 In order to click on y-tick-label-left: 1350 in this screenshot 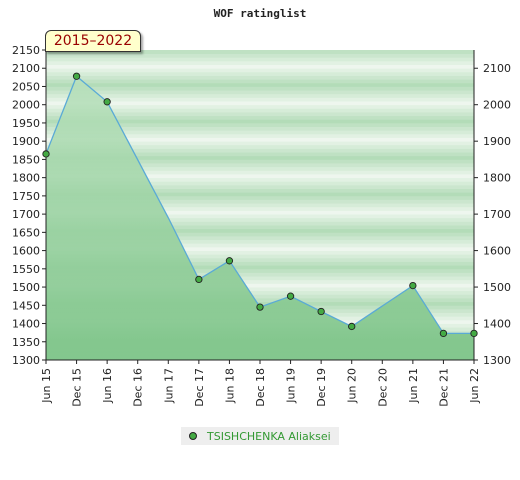, I will do `click(26, 342)`.